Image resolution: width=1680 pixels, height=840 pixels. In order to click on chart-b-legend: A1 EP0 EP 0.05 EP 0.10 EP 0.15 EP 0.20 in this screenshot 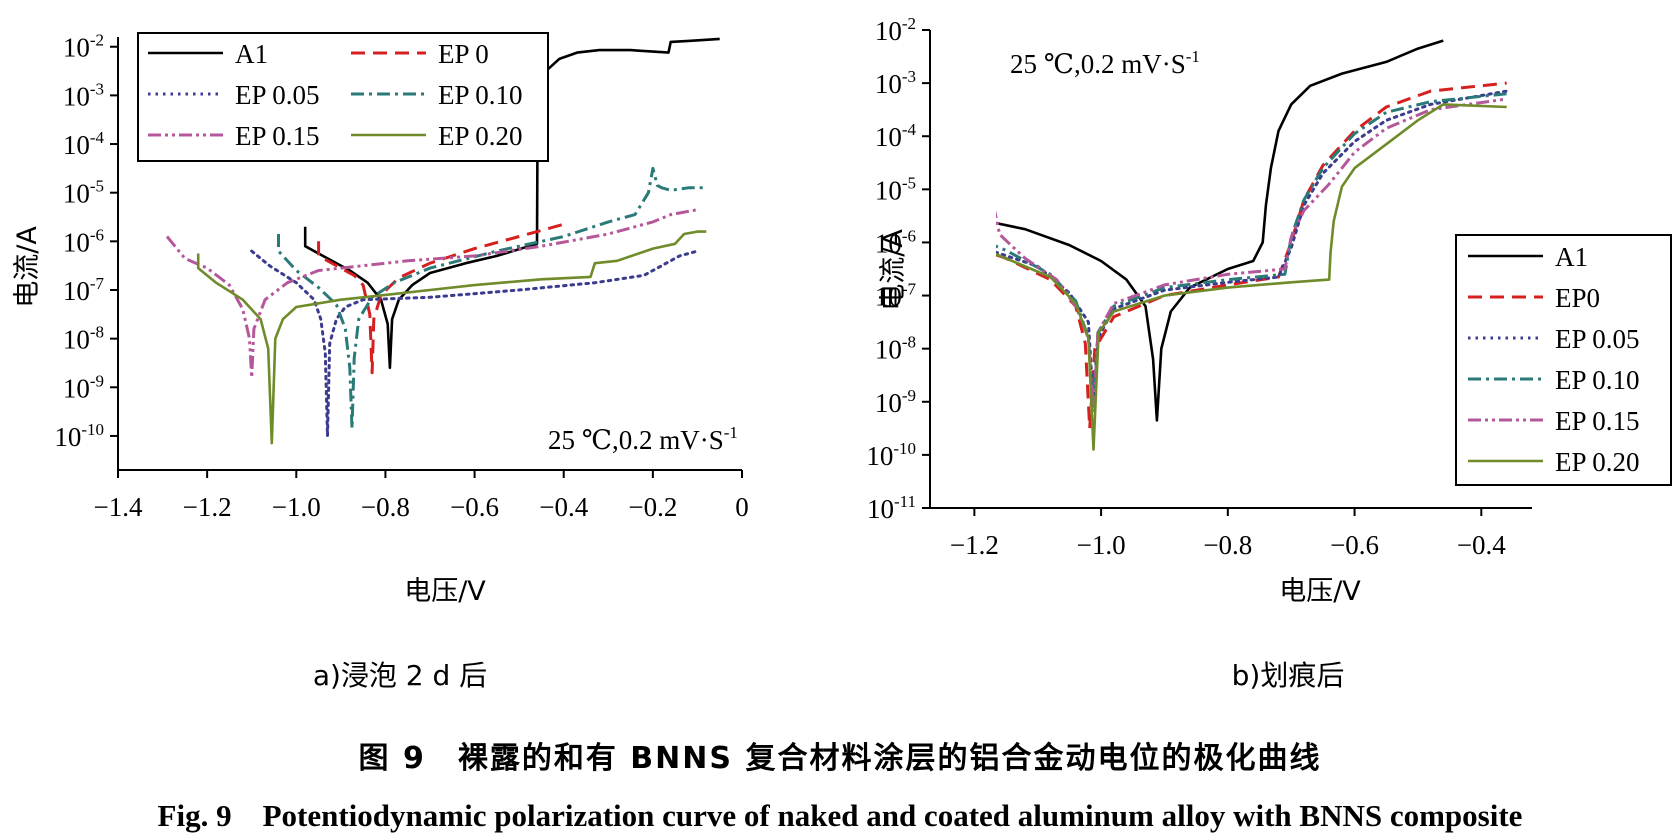, I will do `click(1563, 360)`.